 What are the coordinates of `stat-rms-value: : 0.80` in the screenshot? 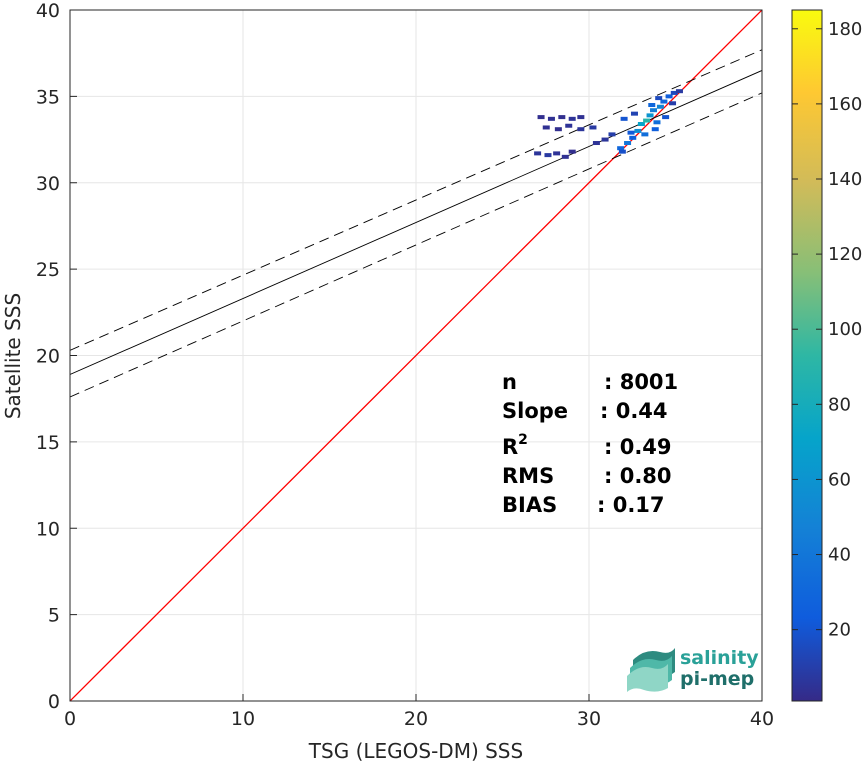 It's located at (638, 476).